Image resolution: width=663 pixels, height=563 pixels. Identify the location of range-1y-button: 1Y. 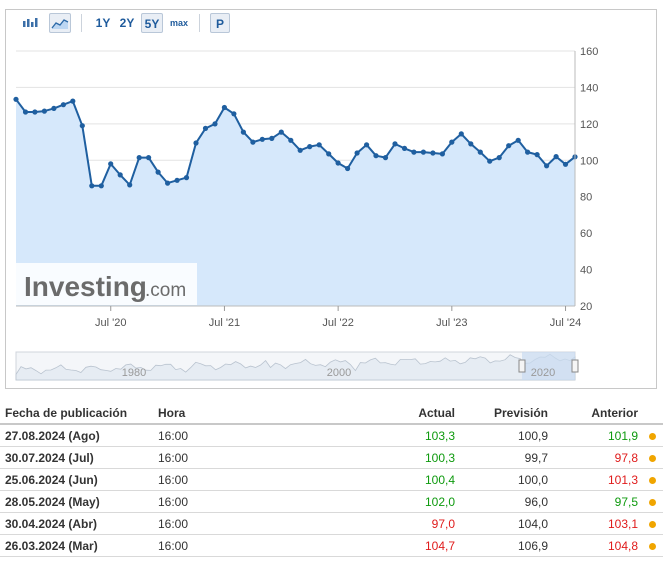
(103, 23).